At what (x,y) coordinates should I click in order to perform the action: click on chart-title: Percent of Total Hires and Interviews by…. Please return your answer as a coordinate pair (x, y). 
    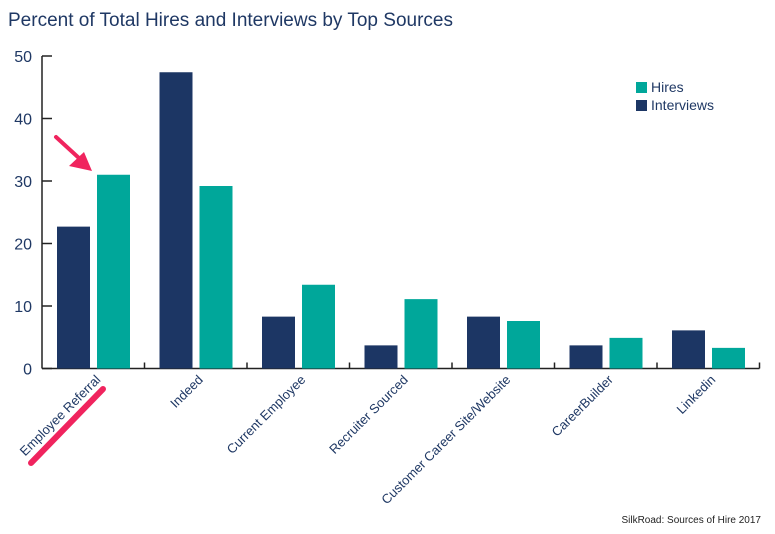
    Looking at the image, I should click on (230, 20).